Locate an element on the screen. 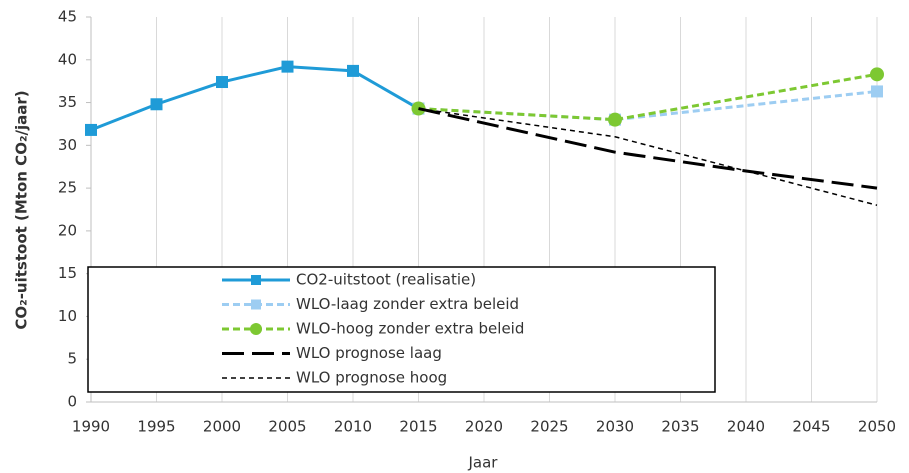 The image size is (909, 473). legend-label: WLO-laag zonder extra beleid is located at coordinates (407, 304).